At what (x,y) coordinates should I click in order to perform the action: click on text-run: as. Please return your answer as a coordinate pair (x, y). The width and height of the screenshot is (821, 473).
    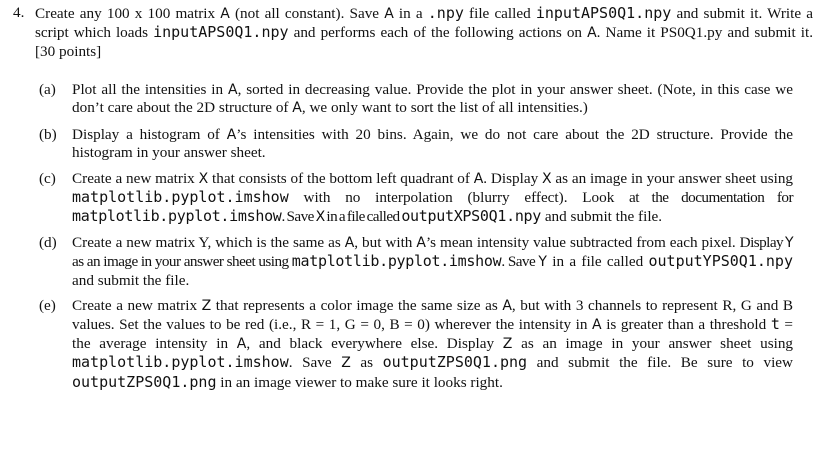
    Looking at the image, I should click on (366, 363).